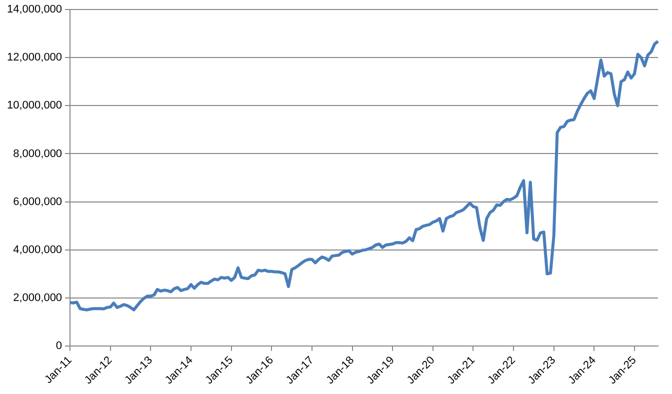 This screenshot has height=394, width=672. Describe the element at coordinates (34, 58) in the screenshot. I see `y-tick-label: 12,000,000` at that location.